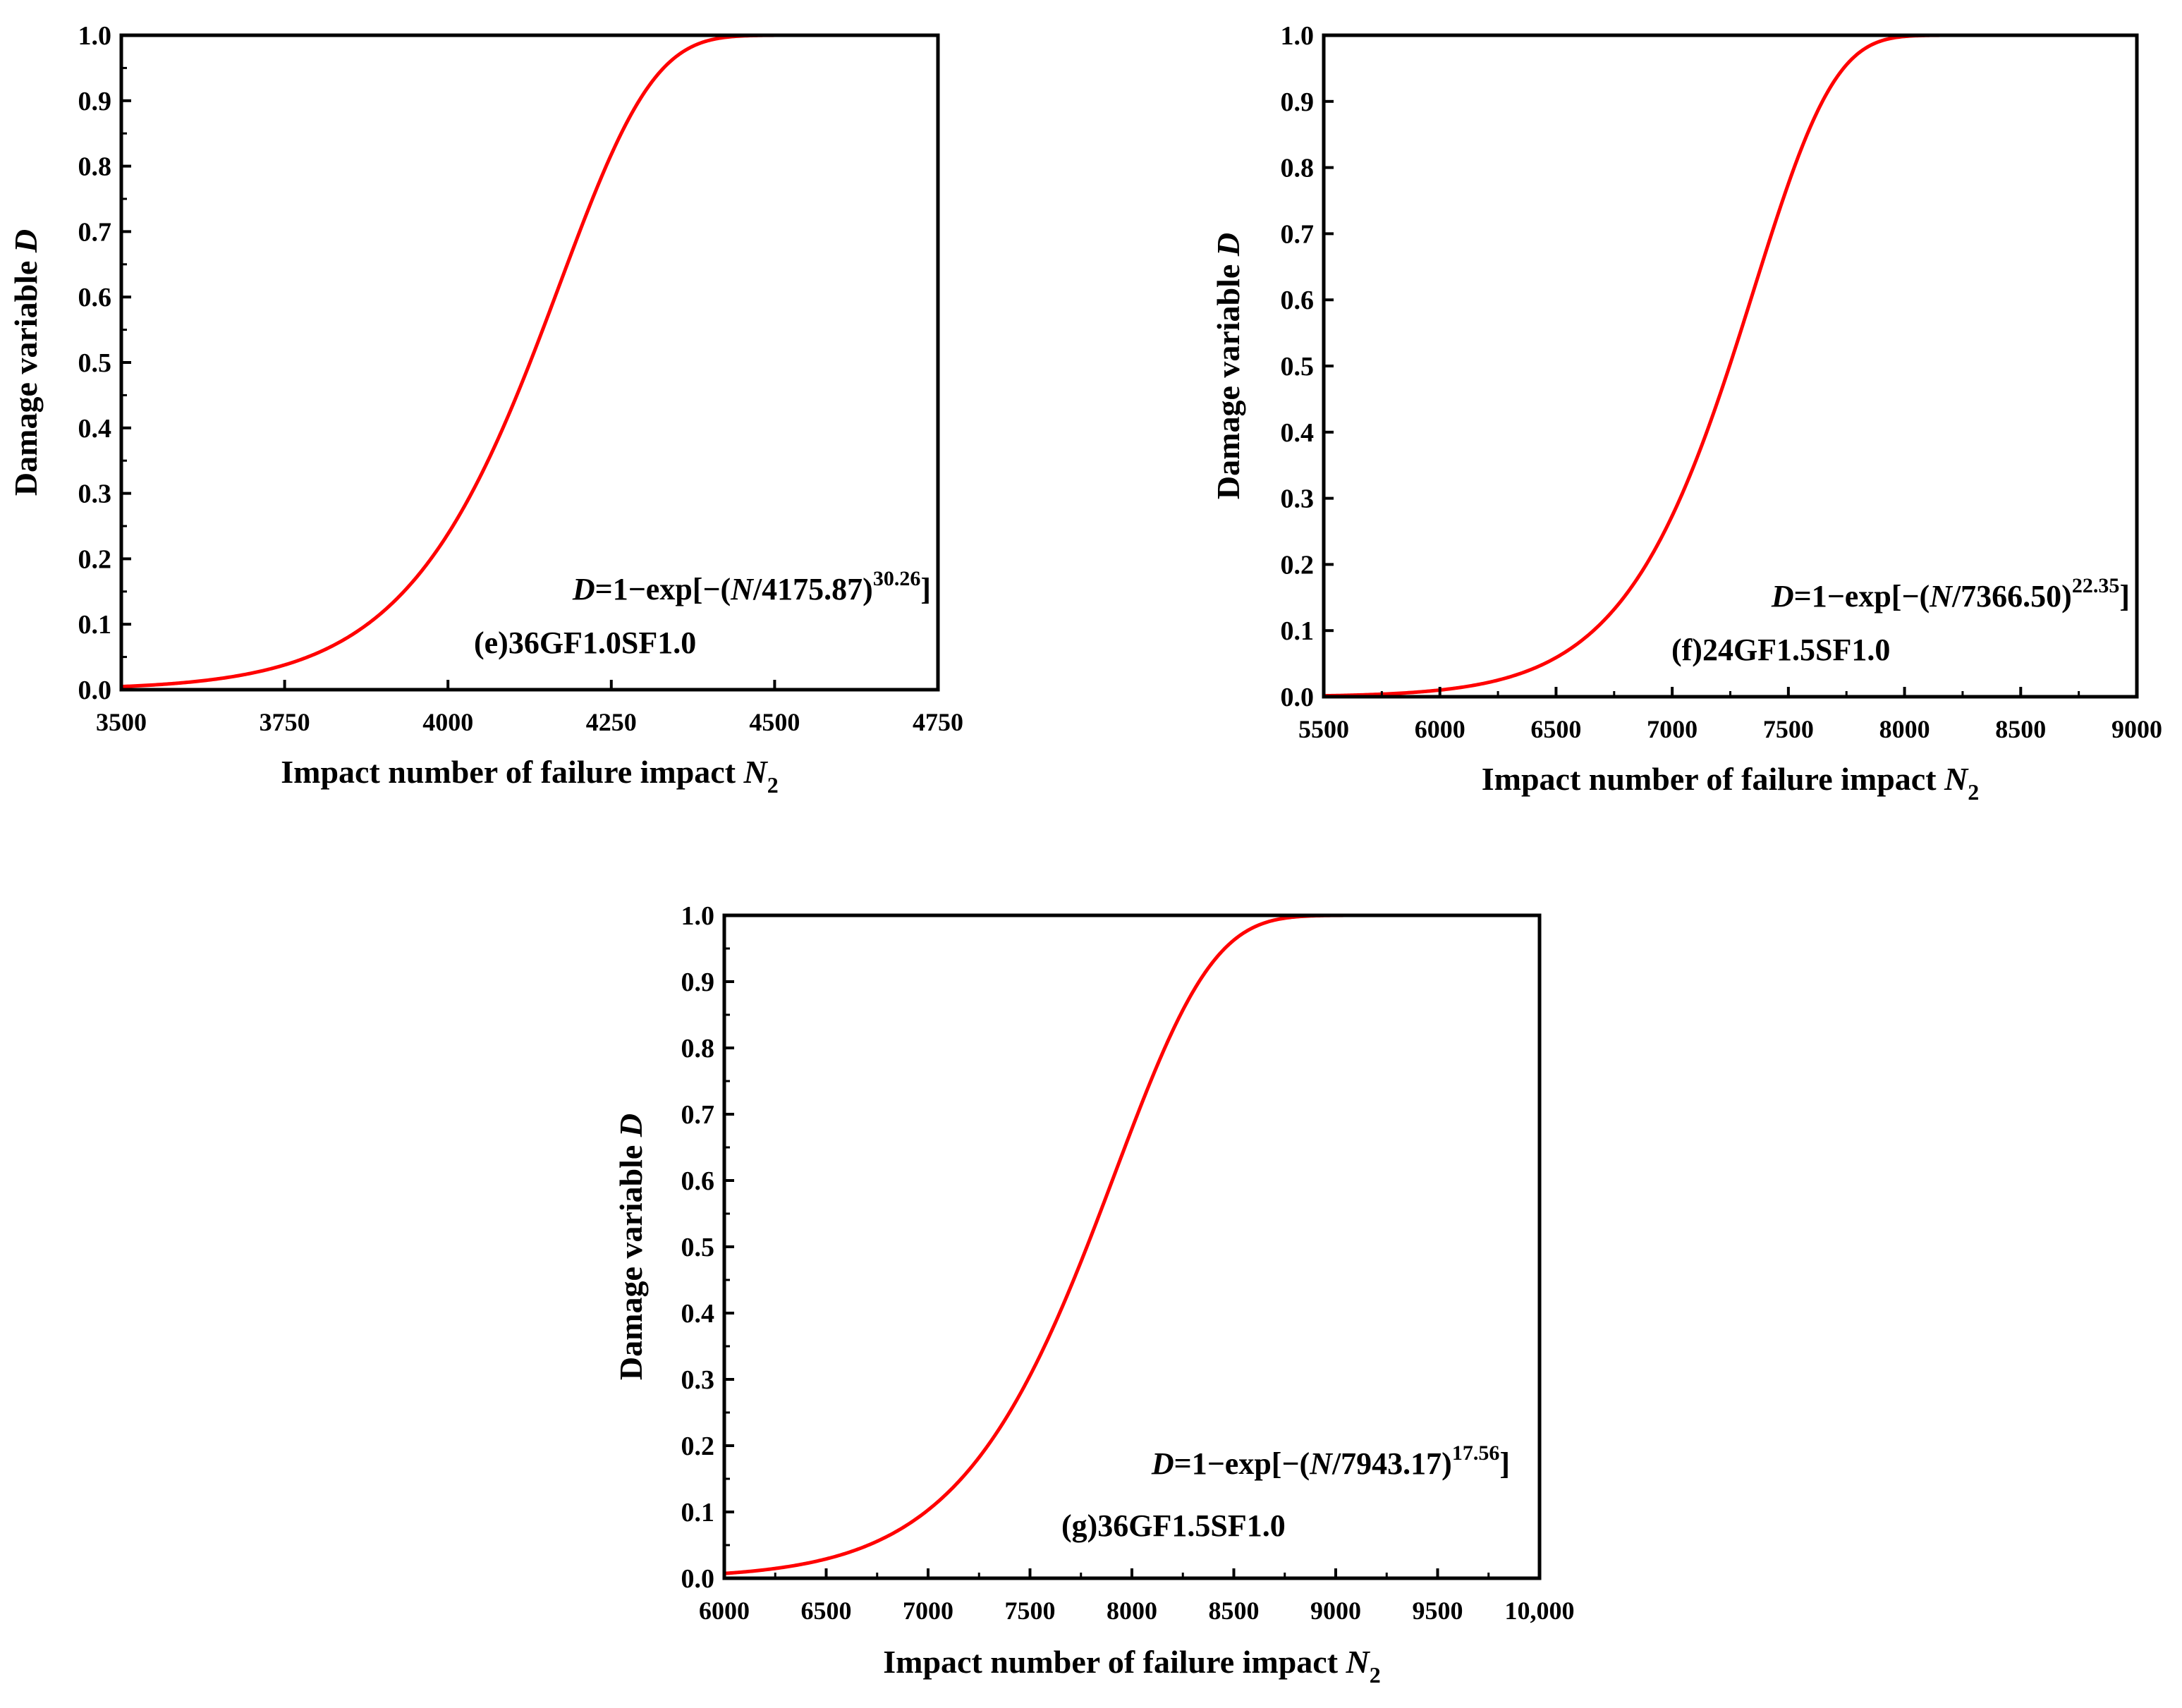 This screenshot has width=2182, height=1708. Describe the element at coordinates (1438, 1611) in the screenshot. I see `x-tick-label: 9500` at that location.